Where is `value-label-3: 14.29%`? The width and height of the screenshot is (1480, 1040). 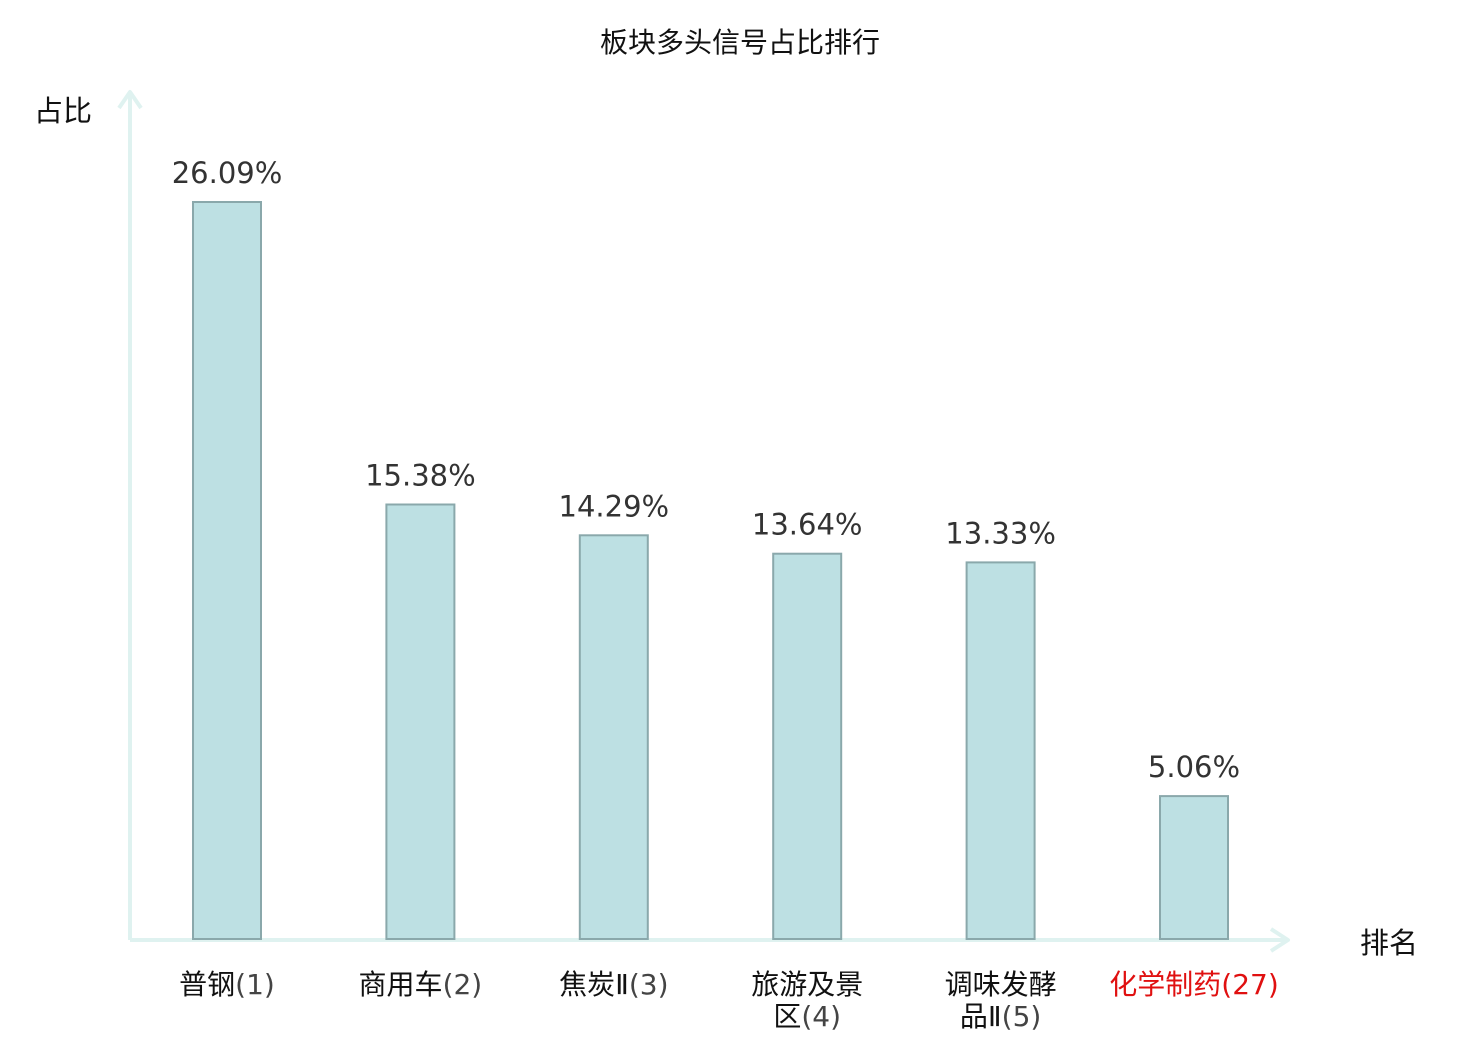
value-label-3: 14.29% is located at coordinates (614, 506).